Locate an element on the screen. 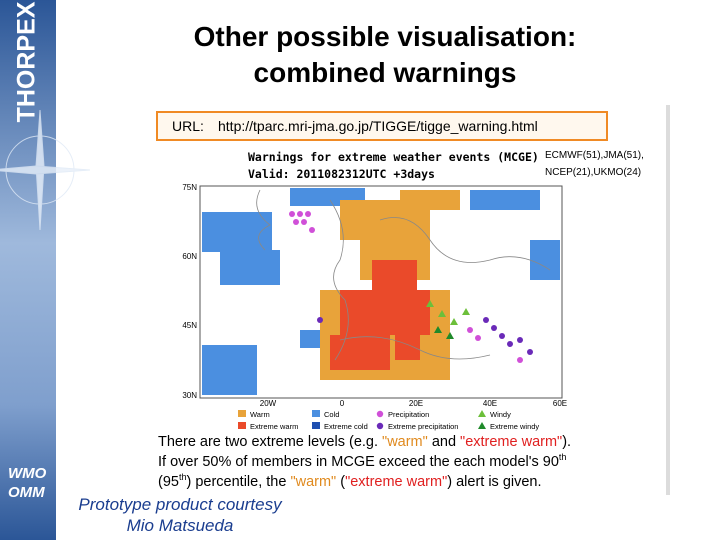 Image resolution: width=720 pixels, height=540 pixels. compass-logo is located at coordinates (45, 170).